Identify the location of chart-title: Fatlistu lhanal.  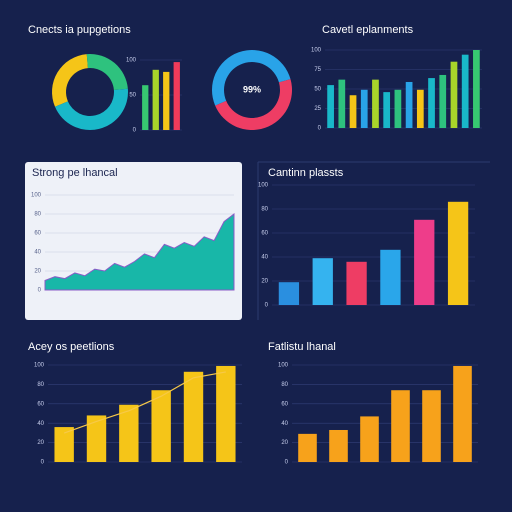
(302, 347).